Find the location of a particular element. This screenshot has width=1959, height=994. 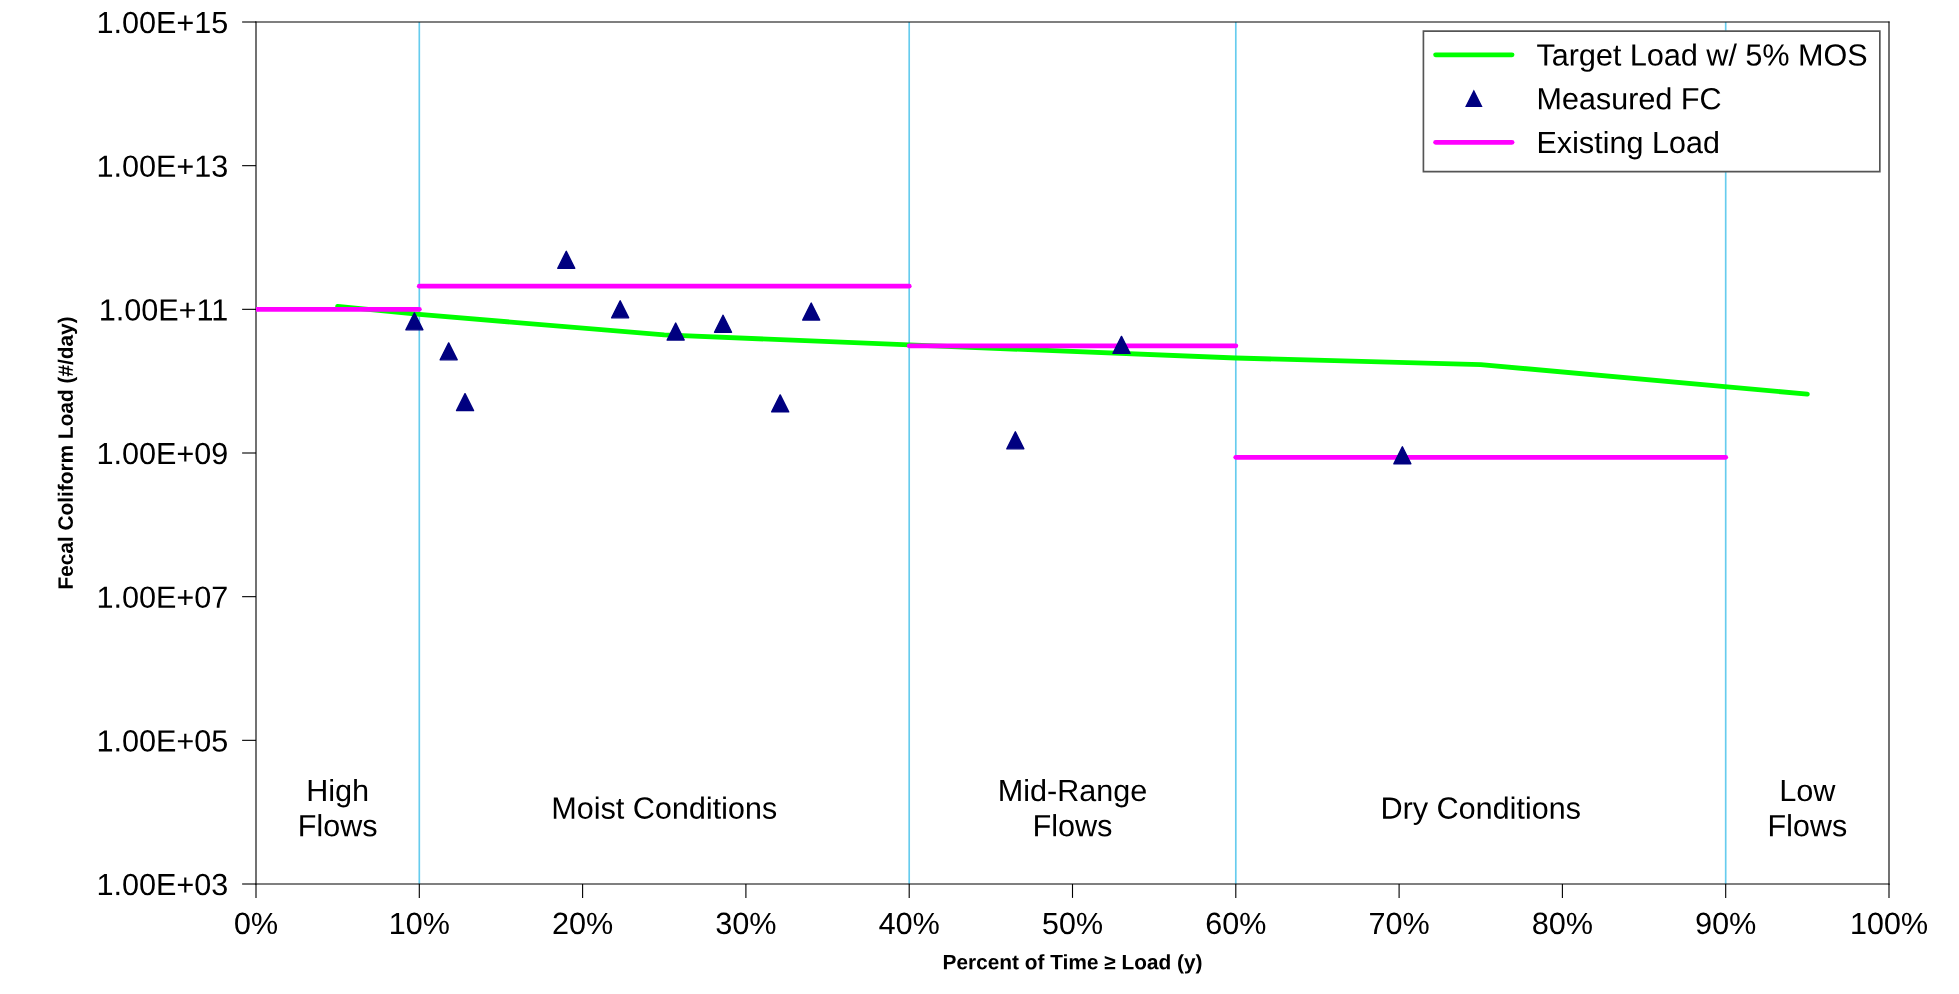

x-axis-title: Percent of Time ≥ Load (y) is located at coordinates (1072, 964).